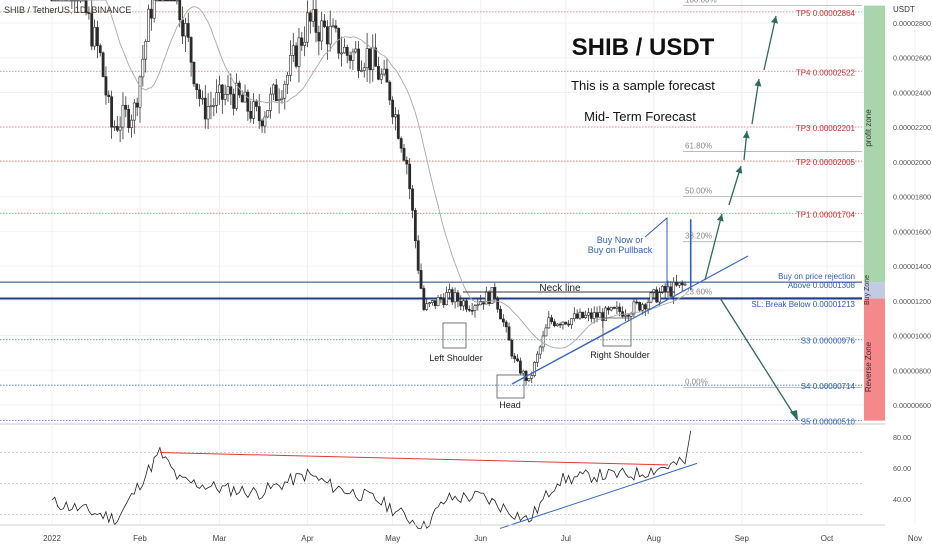 Image resolution: width=932 pixels, height=550 pixels. I want to click on right-shoulder-box, so click(617, 332).